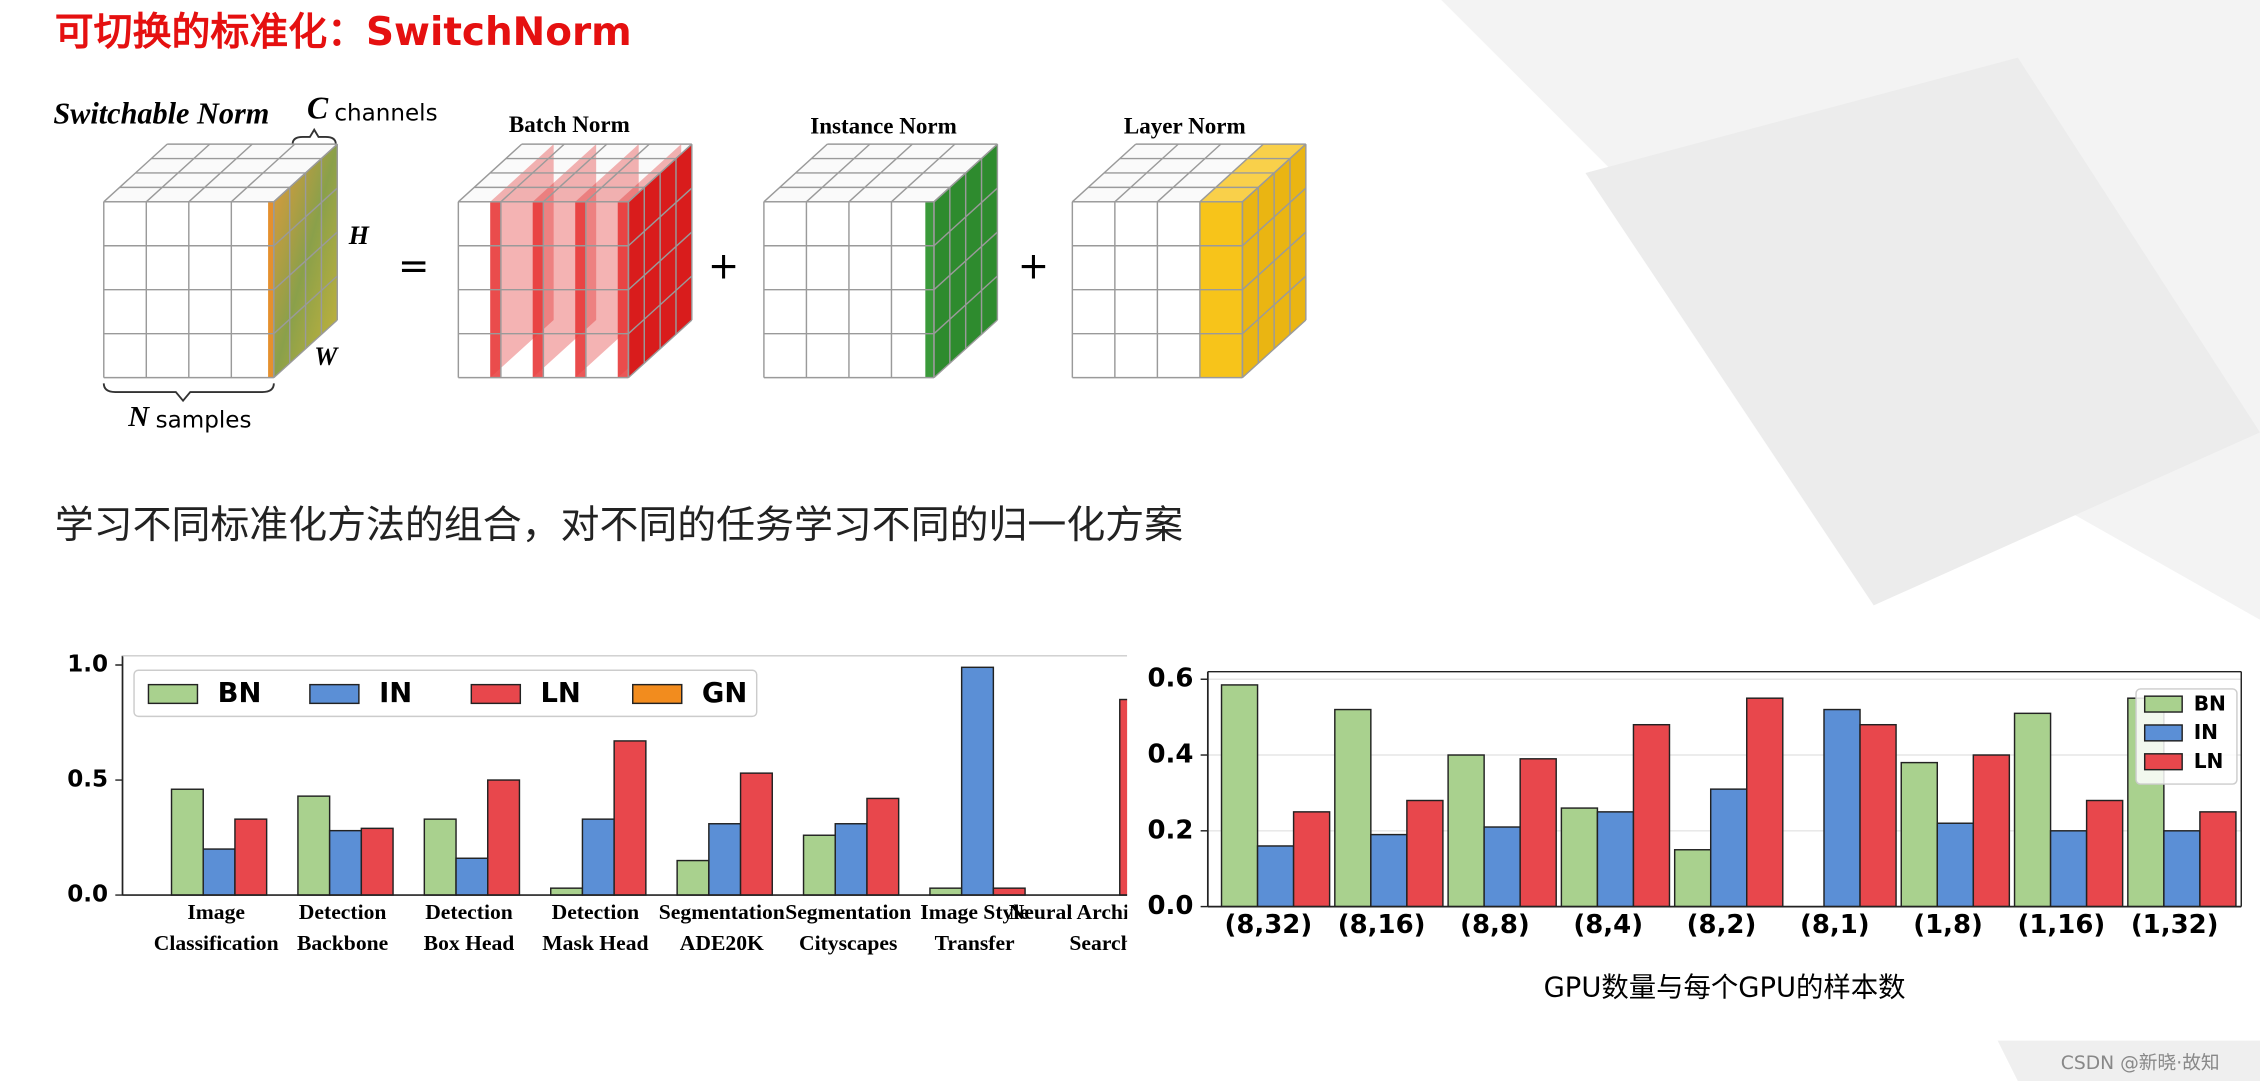  What do you see at coordinates (1495, 925) in the screenshot?
I see `x-tick-label: (8,8)` at bounding box center [1495, 925].